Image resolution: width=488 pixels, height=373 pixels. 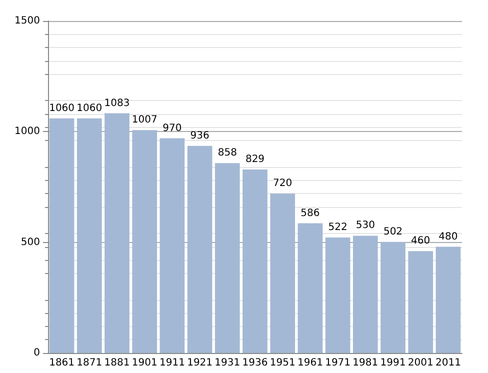 I want to click on data-label: 829, so click(x=255, y=160).